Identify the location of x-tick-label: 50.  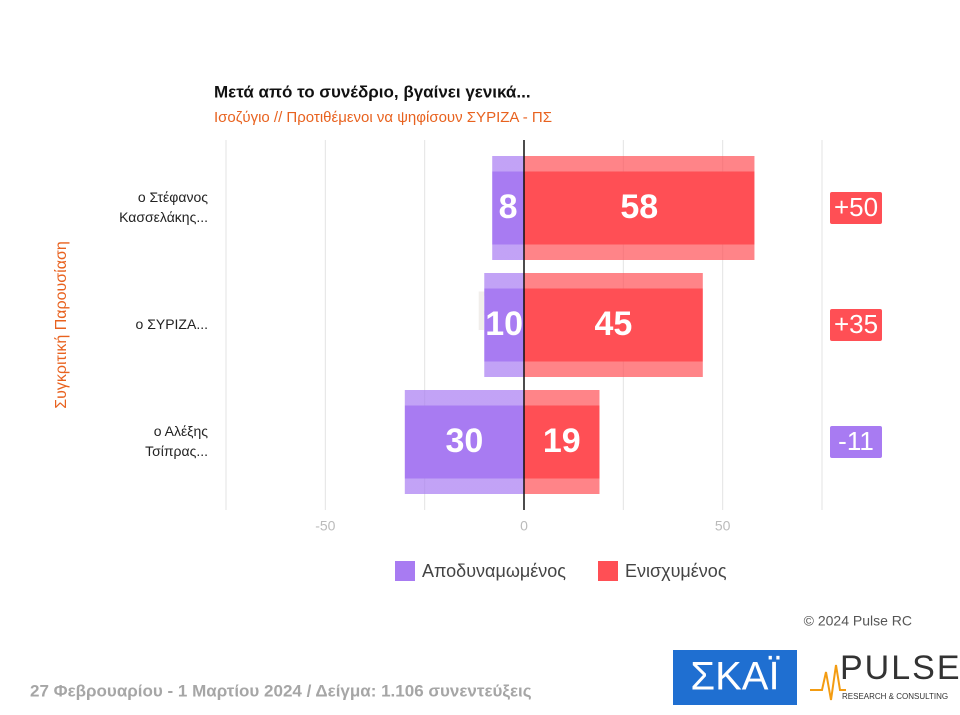
(723, 526).